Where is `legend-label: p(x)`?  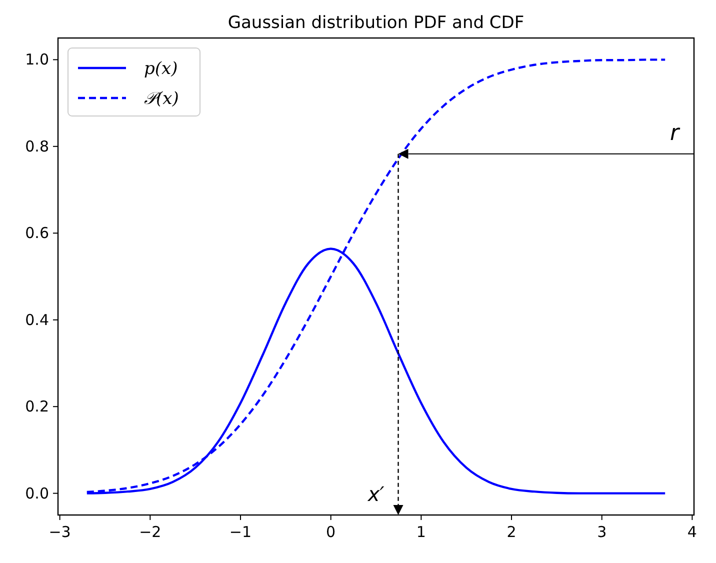
legend-label: p(x) is located at coordinates (161, 69).